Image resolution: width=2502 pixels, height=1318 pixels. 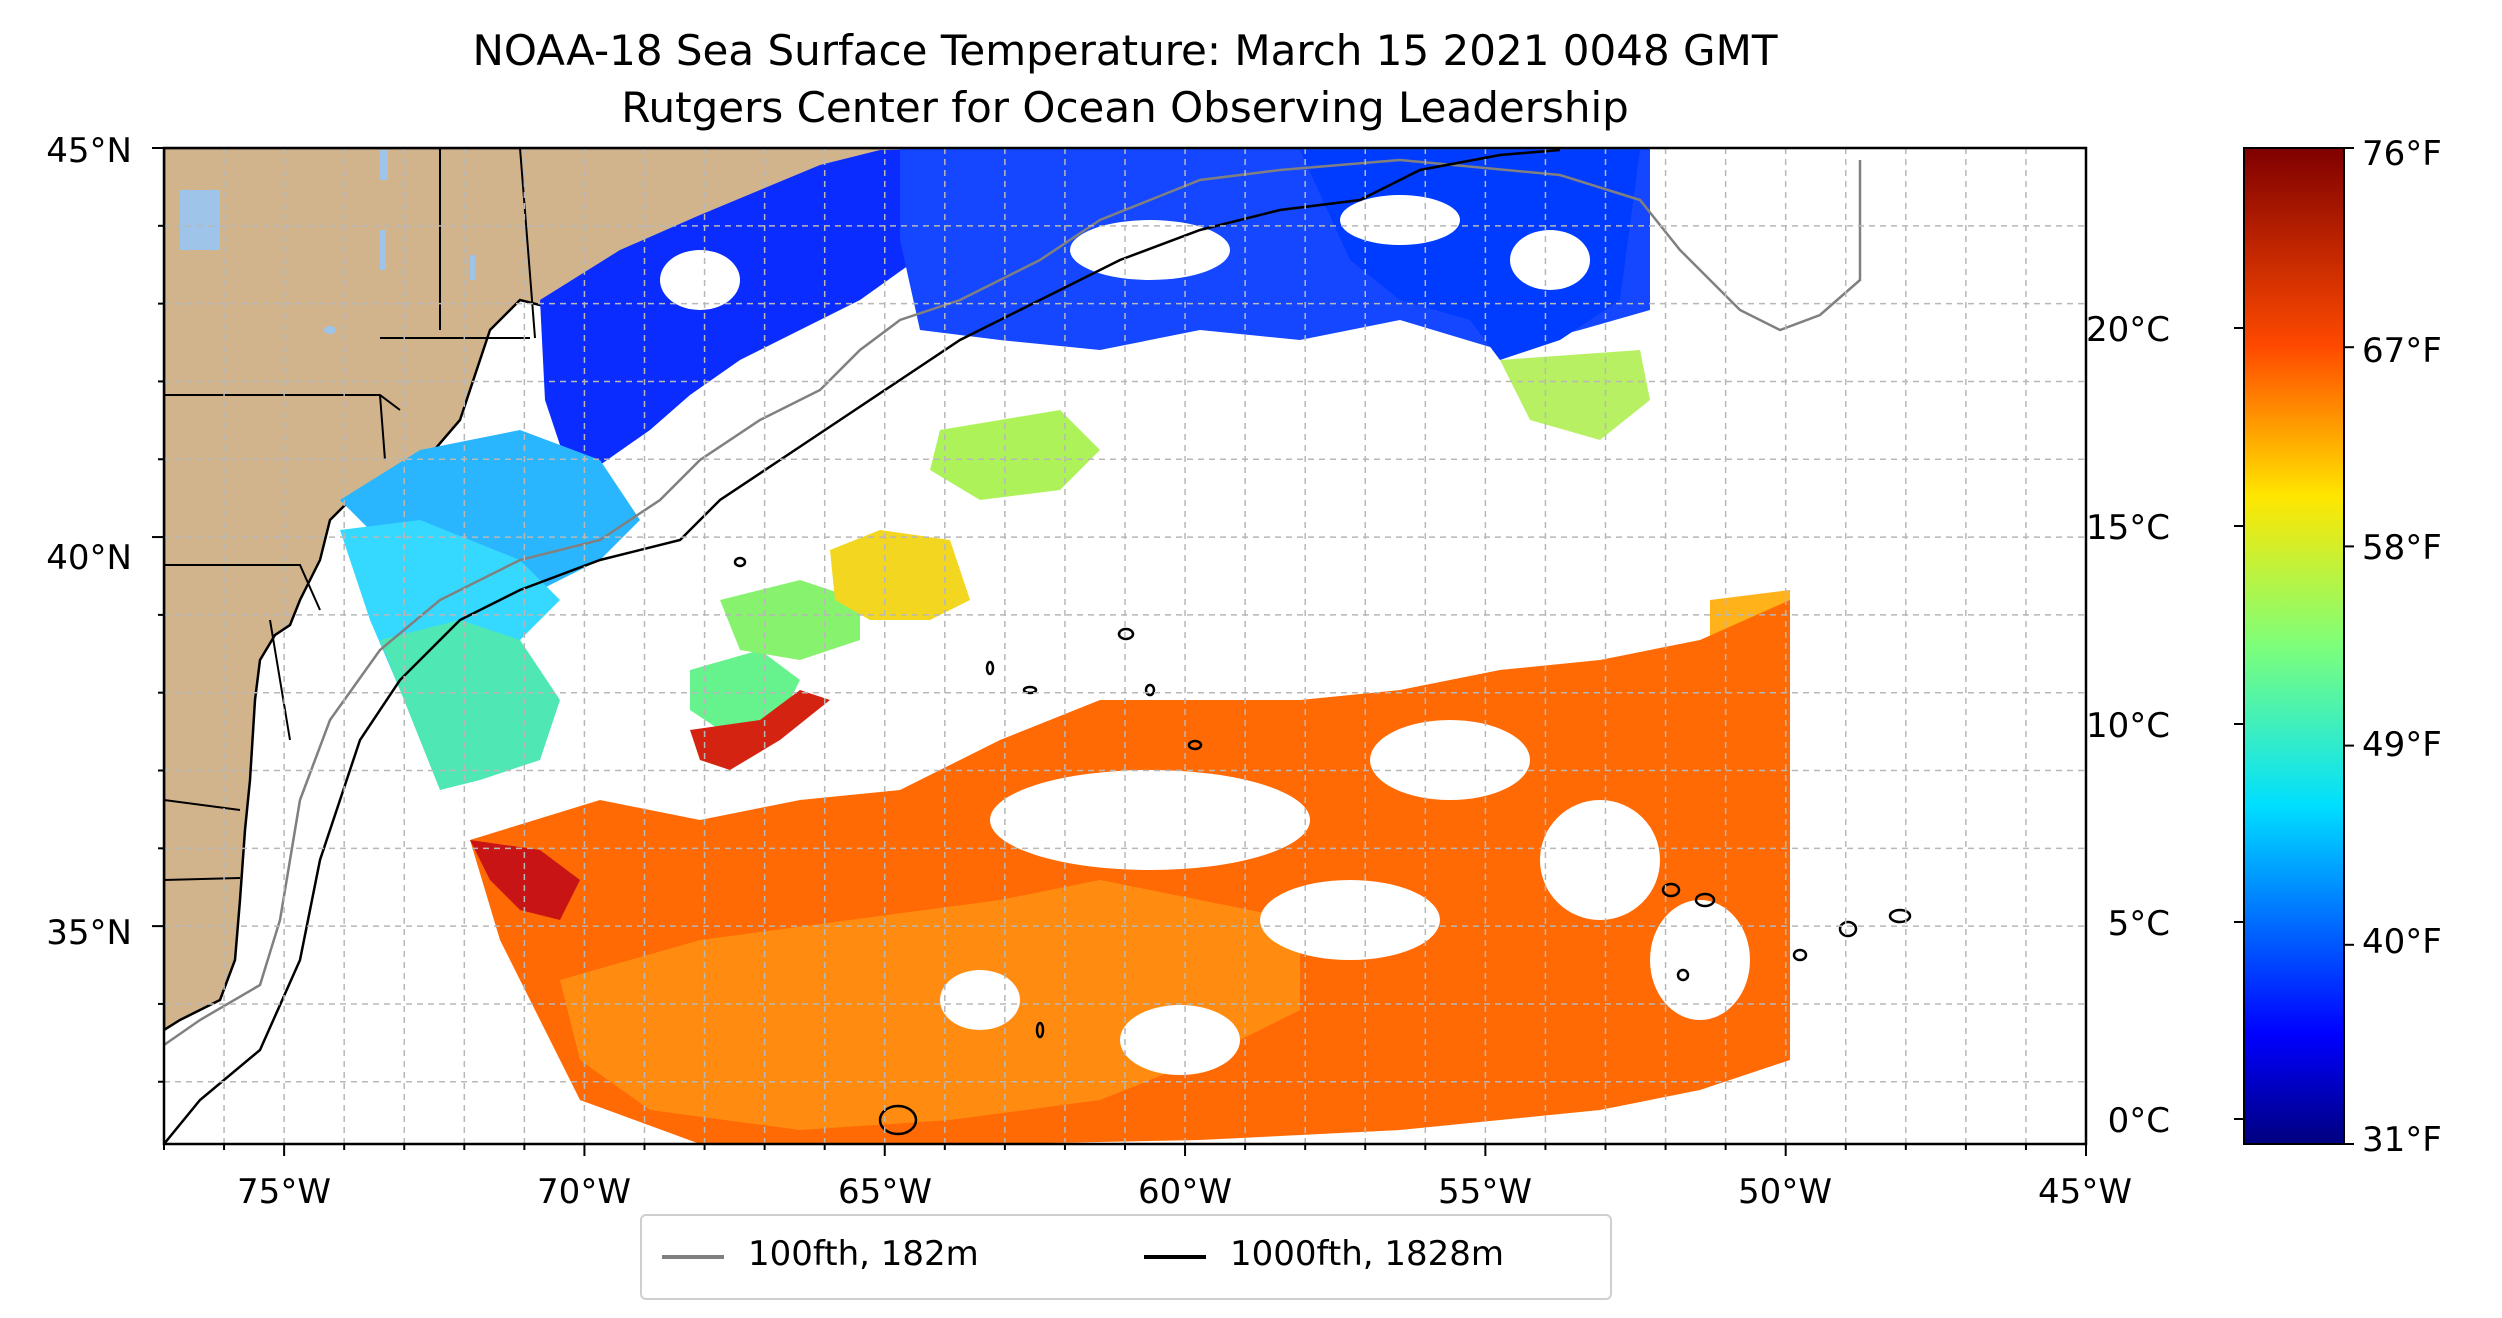 I want to click on legend-line-black, so click(x=1175, y=1257).